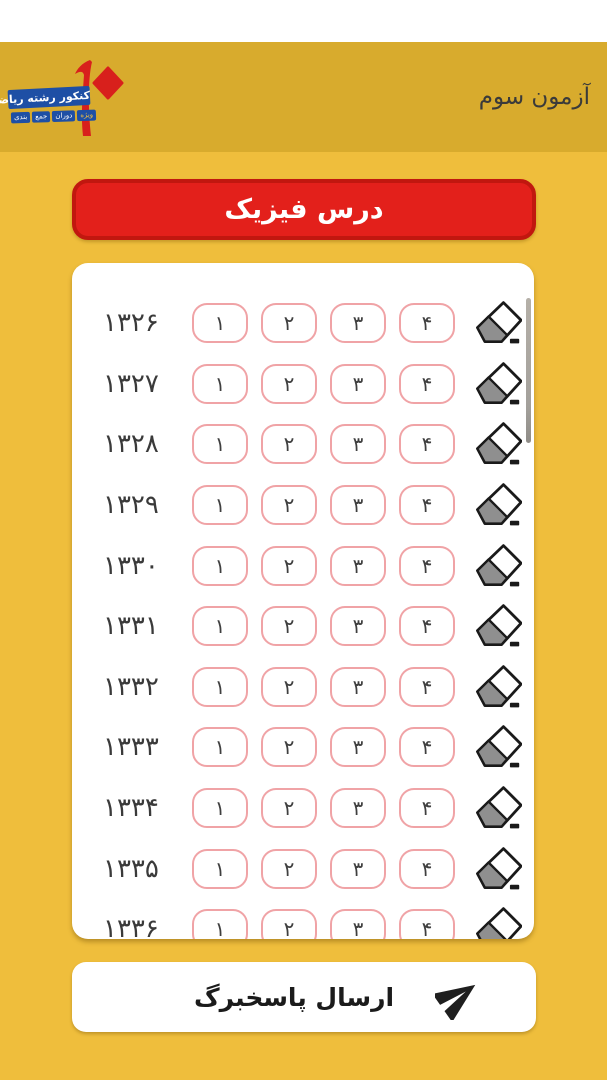  I want to click on question-number: ۱۳۲۹, so click(131, 505).